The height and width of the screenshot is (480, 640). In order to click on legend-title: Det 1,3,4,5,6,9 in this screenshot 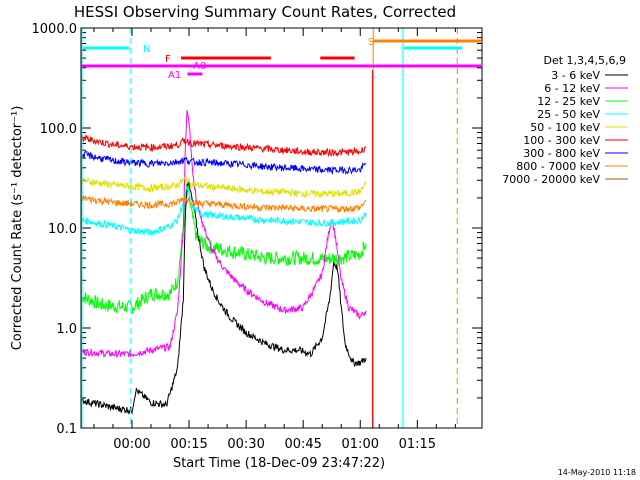, I will do `click(584, 60)`.